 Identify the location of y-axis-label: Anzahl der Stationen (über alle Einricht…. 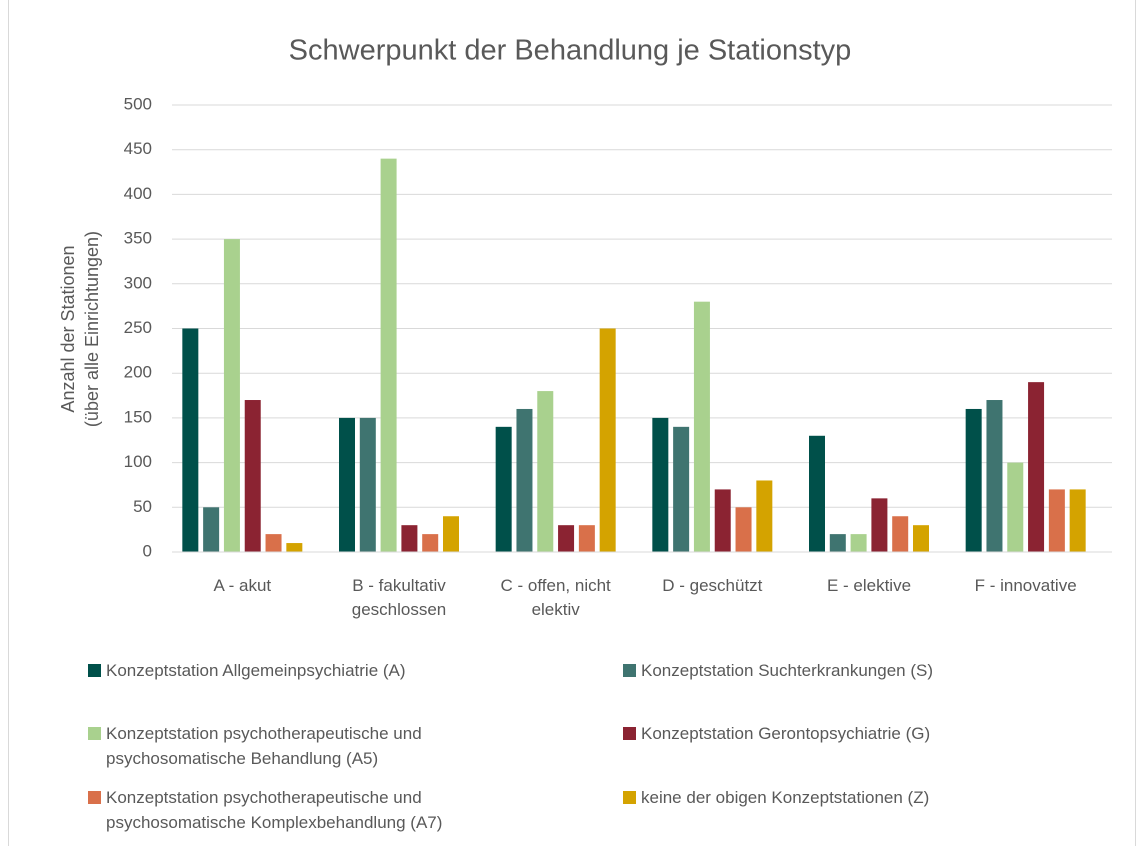
(80, 329).